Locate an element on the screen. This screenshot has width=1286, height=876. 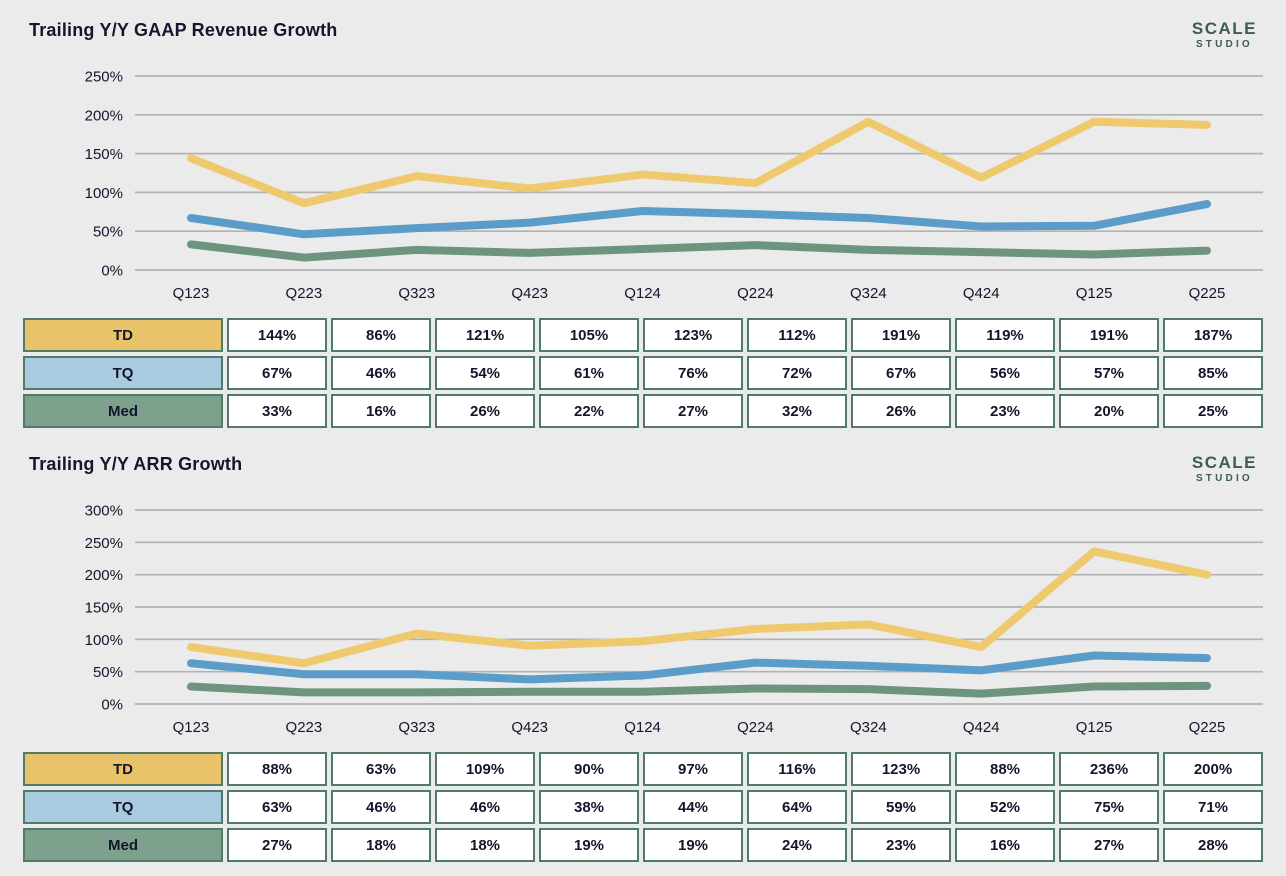
table-cell-td: 119% is located at coordinates (1005, 335).